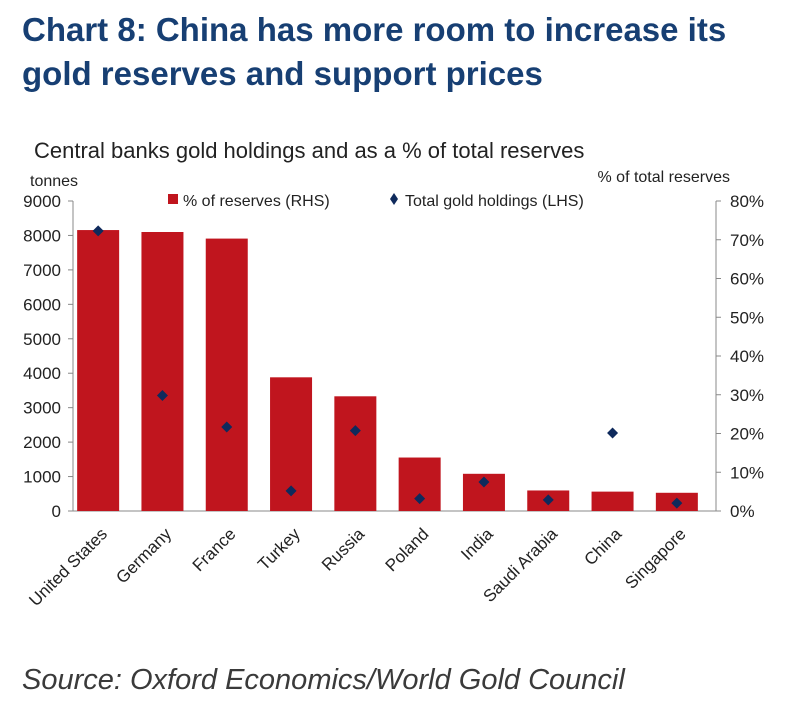 This screenshot has height=712, width=789. What do you see at coordinates (42, 304) in the screenshot?
I see `left-tick-label: 6000` at bounding box center [42, 304].